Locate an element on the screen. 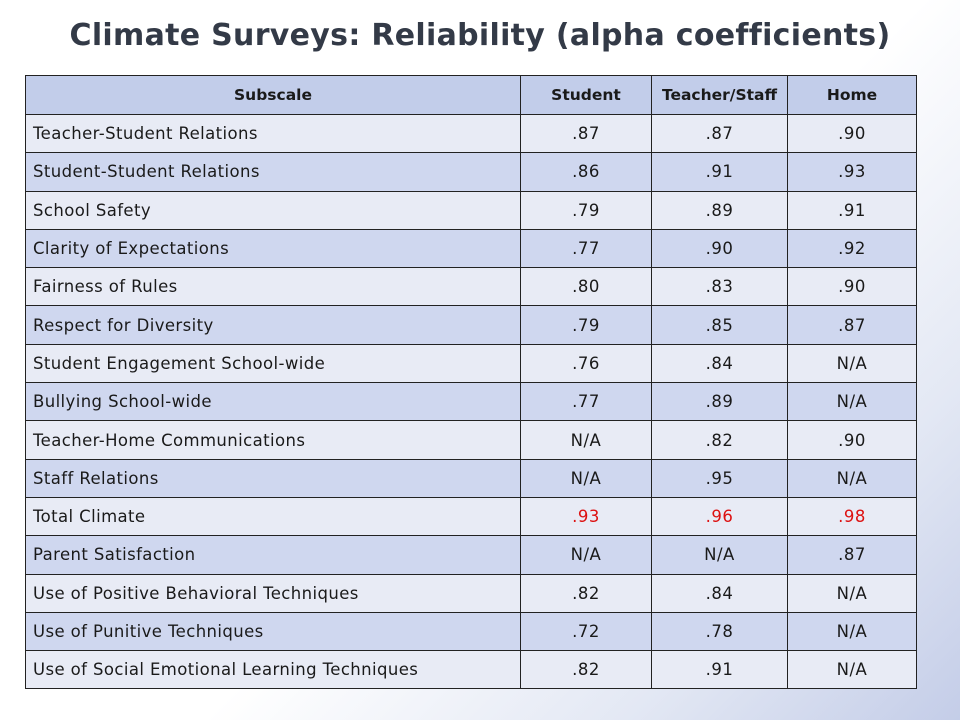 The width and height of the screenshot is (960, 720). table-row: Parent Satisfaction N/A N/A .87 is located at coordinates (471, 555).